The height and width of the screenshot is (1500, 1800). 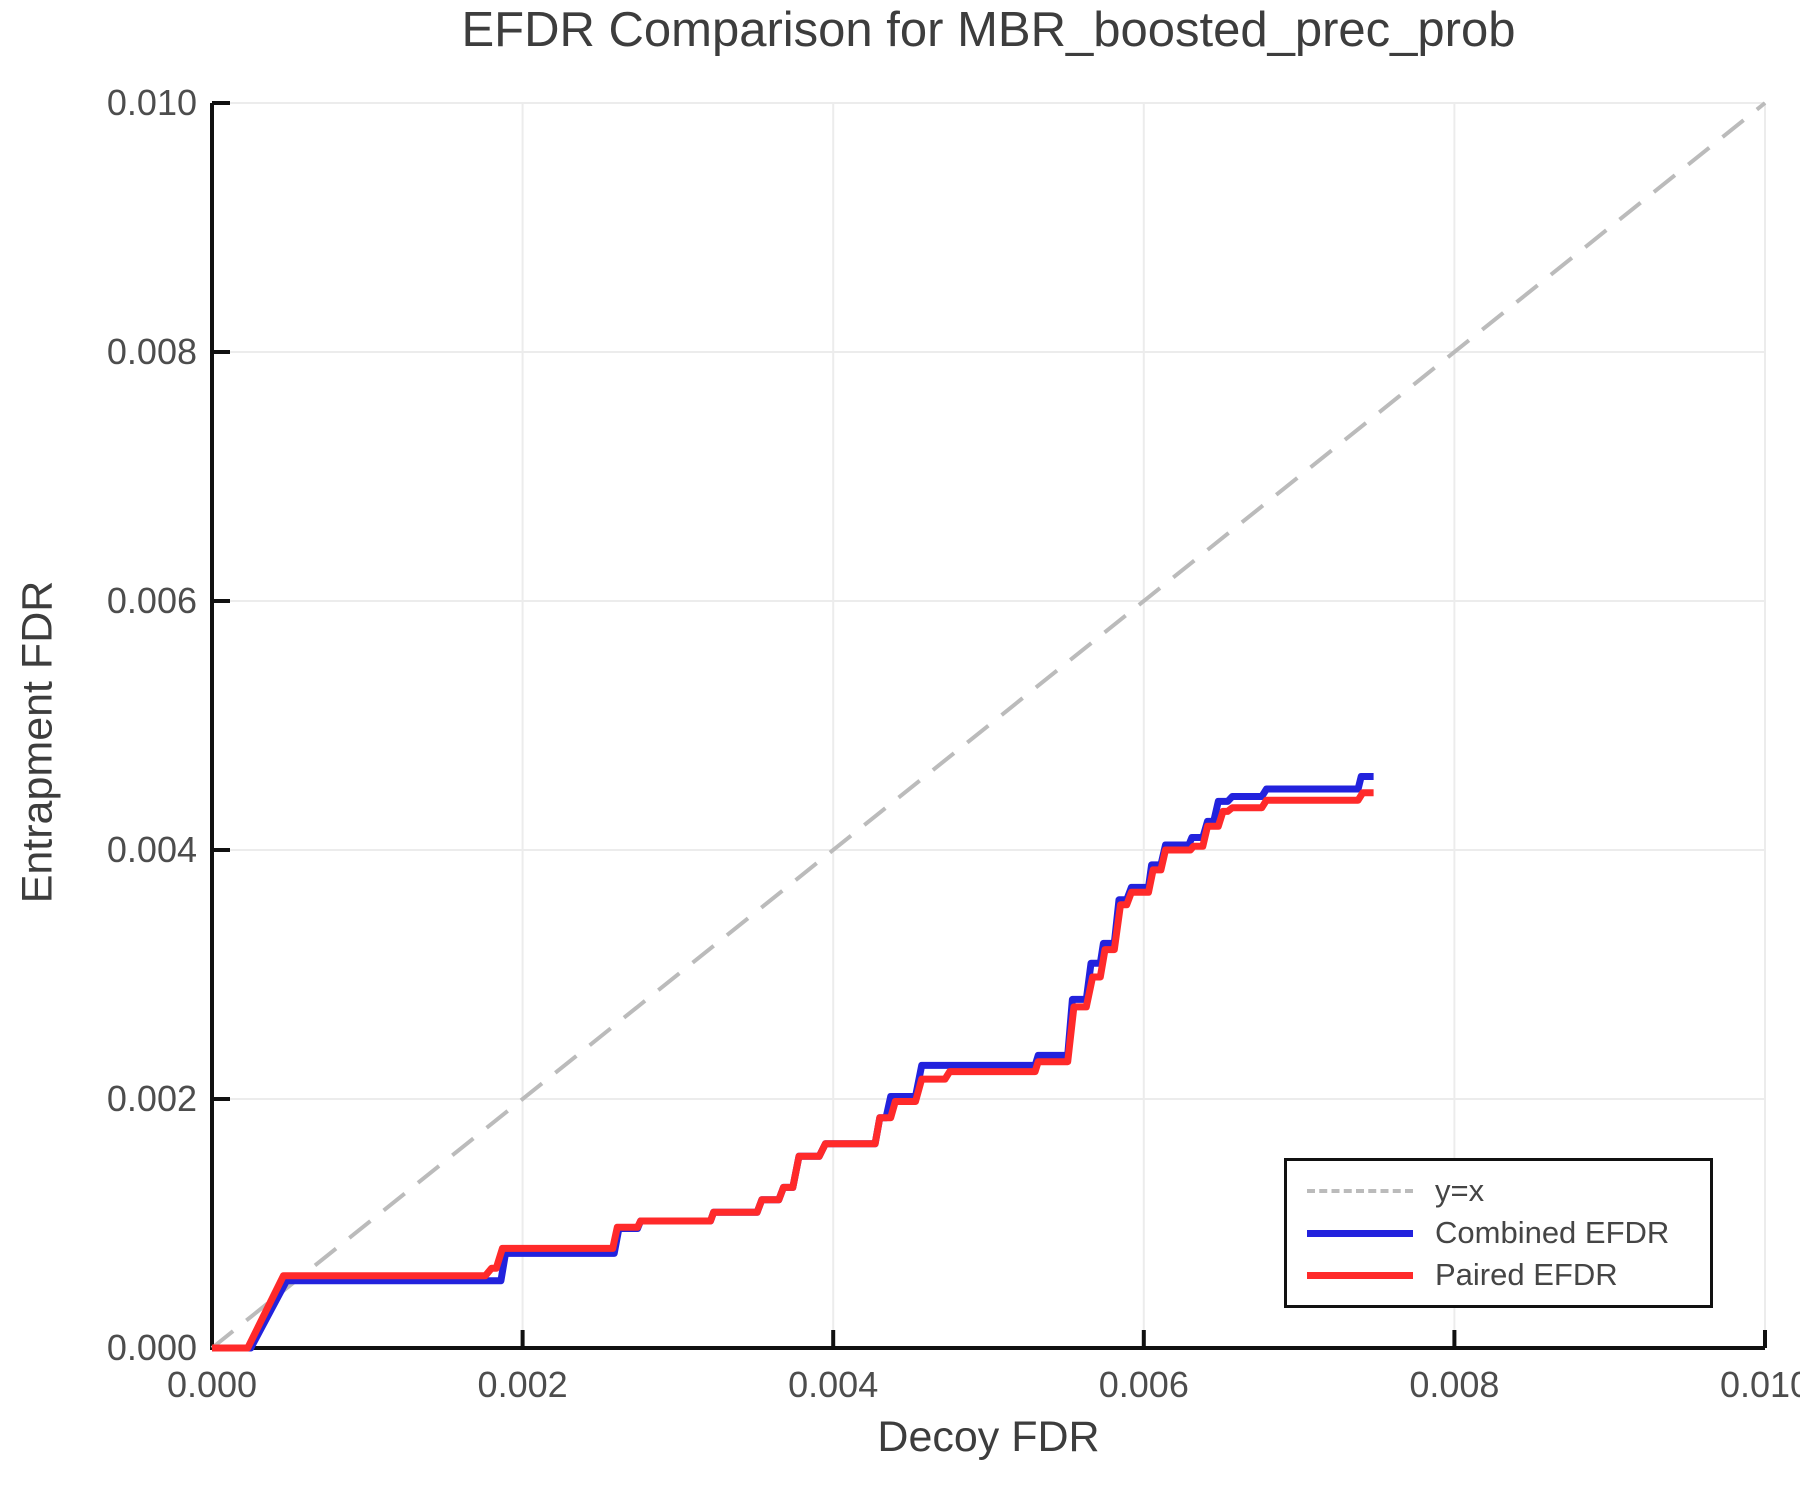 I want to click on legend-line-sample-combined-efdr, so click(x=1360, y=1233).